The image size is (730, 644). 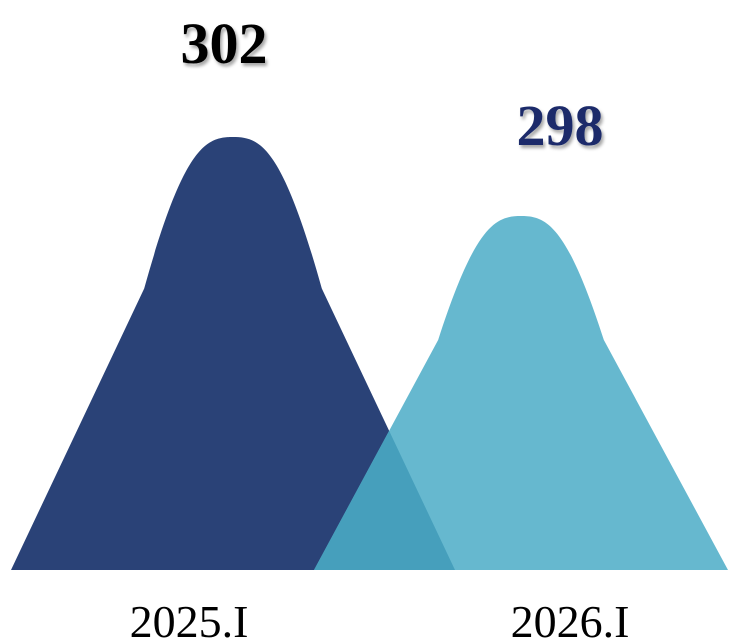 What do you see at coordinates (570, 620) in the screenshot?
I see `category-label-2026-i: 2026.I` at bounding box center [570, 620].